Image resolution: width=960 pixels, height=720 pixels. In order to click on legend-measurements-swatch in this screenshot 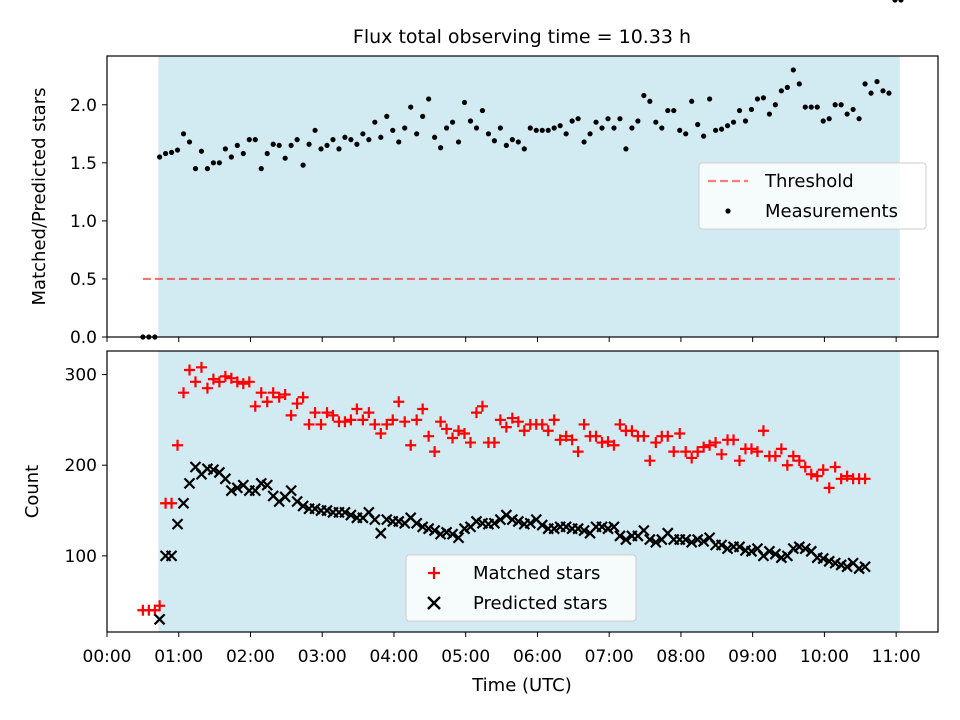, I will do `click(728, 211)`.